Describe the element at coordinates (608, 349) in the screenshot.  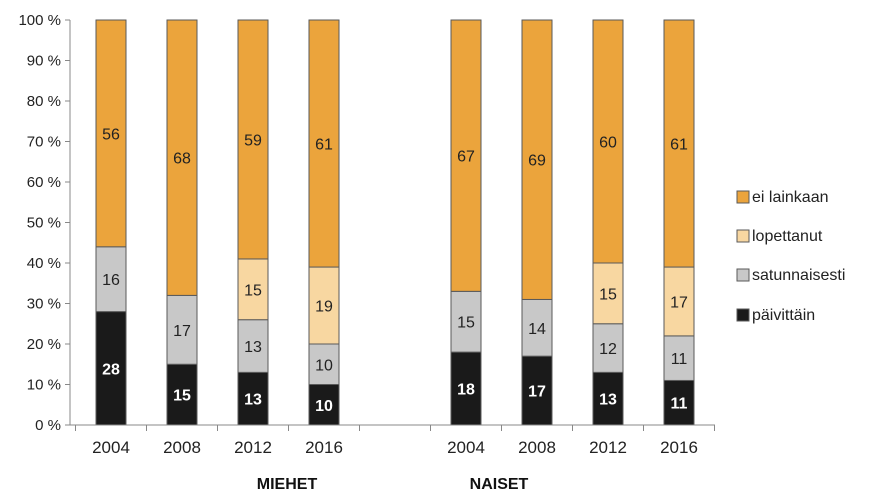
I see `data-label: 12` at that location.